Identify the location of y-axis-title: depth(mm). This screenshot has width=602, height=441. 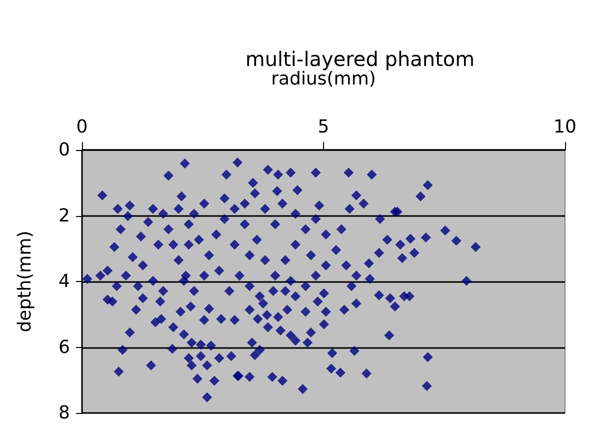
(25, 281).